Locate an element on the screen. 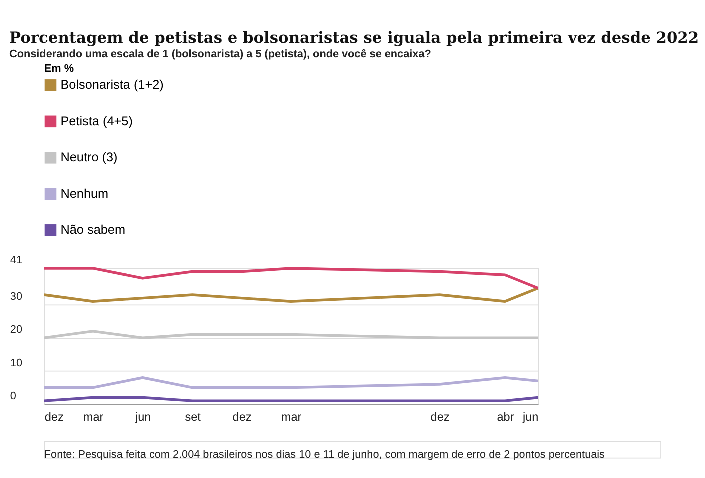 This screenshot has width=705, height=478. y-tick-label: 10 is located at coordinates (16, 363).